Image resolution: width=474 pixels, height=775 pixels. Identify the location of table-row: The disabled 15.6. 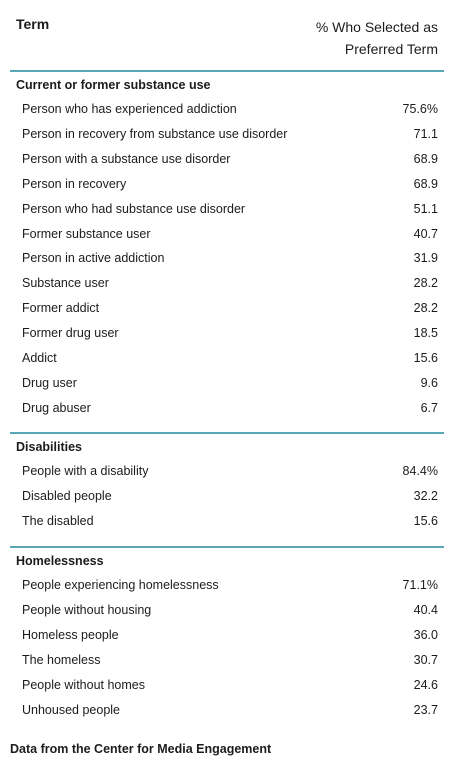
(230, 521).